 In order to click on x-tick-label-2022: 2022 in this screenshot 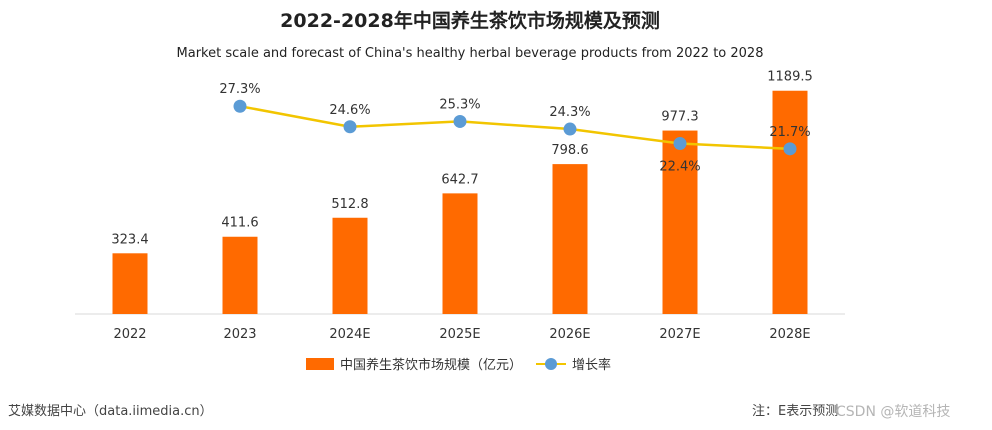, I will do `click(129, 334)`.